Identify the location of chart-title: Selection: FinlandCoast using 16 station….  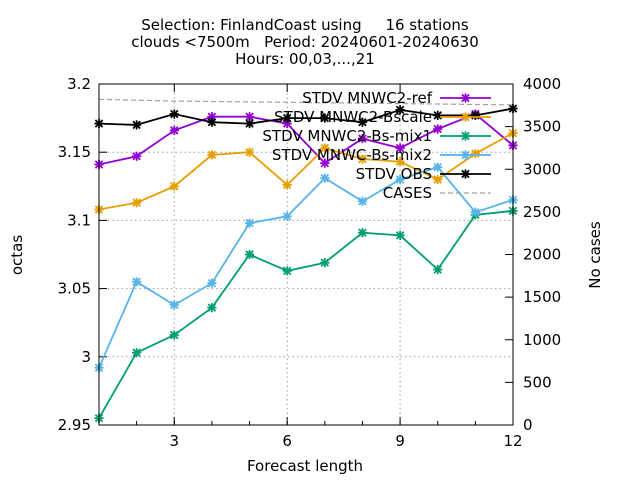
(305, 42).